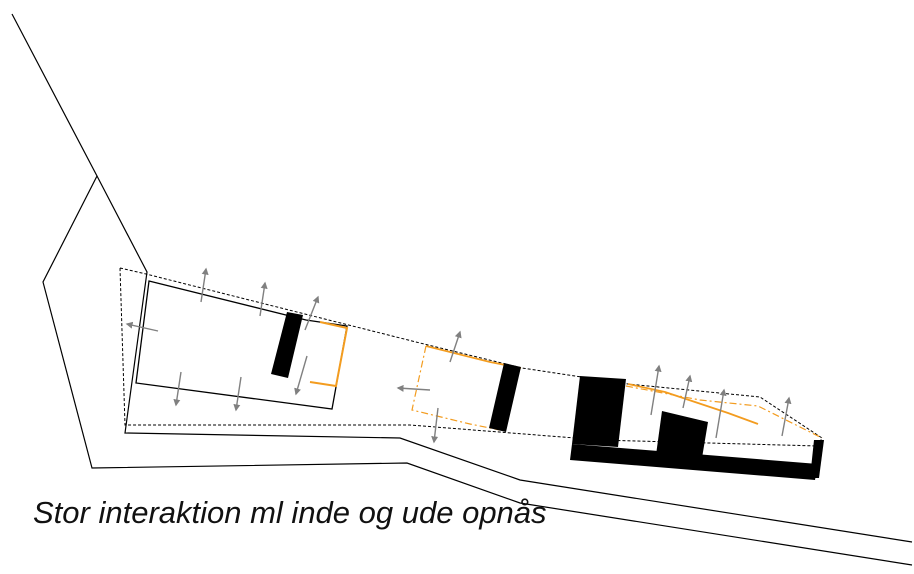  What do you see at coordinates (599, 411) in the screenshot?
I see `building-right-block-a` at bounding box center [599, 411].